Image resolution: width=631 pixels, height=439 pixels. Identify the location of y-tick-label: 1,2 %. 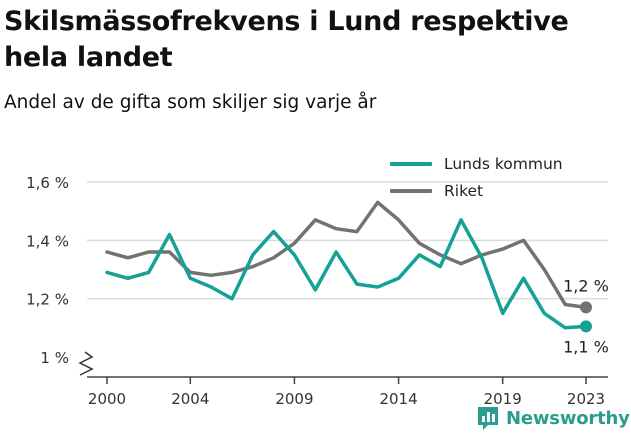
(47, 300).